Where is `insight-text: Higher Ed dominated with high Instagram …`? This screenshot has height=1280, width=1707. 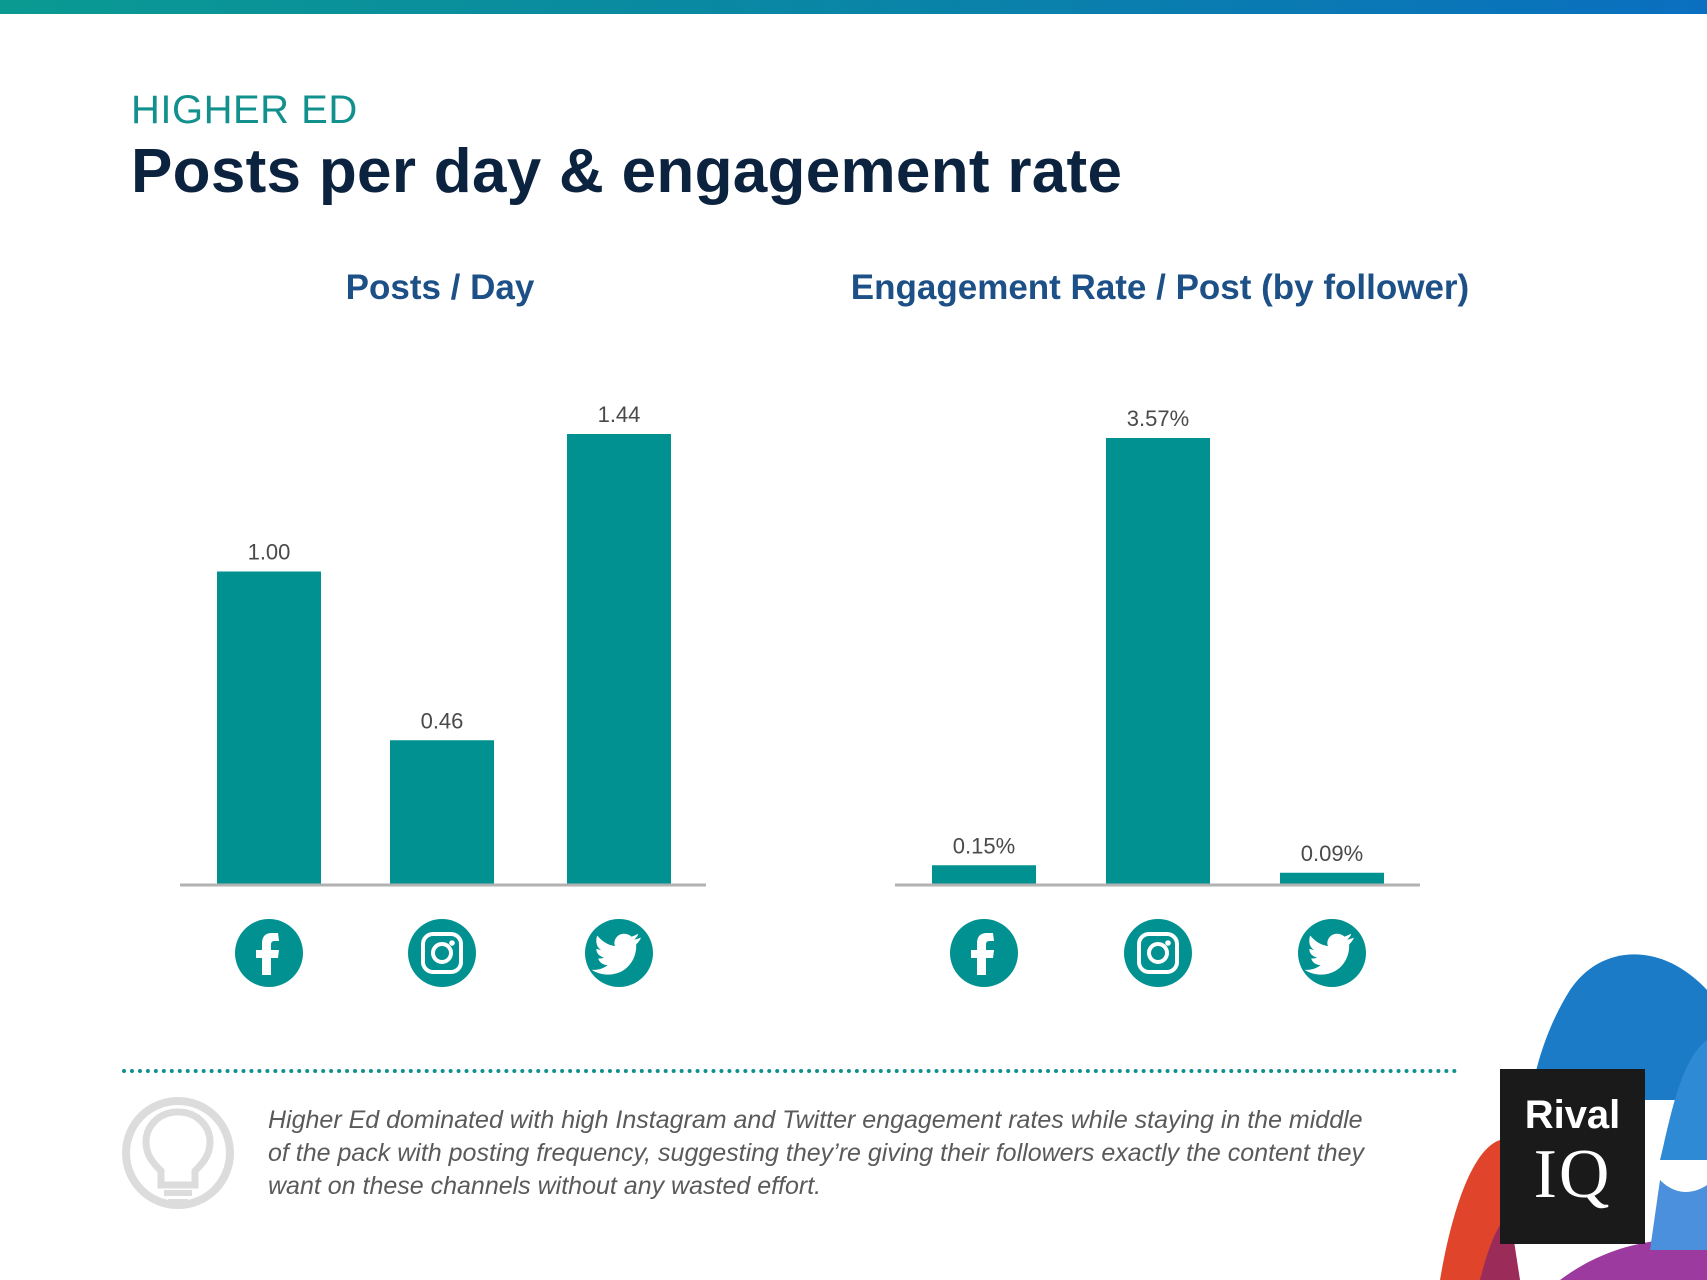
insight-text: Higher Ed dominated with high Instagram … is located at coordinates (816, 1153).